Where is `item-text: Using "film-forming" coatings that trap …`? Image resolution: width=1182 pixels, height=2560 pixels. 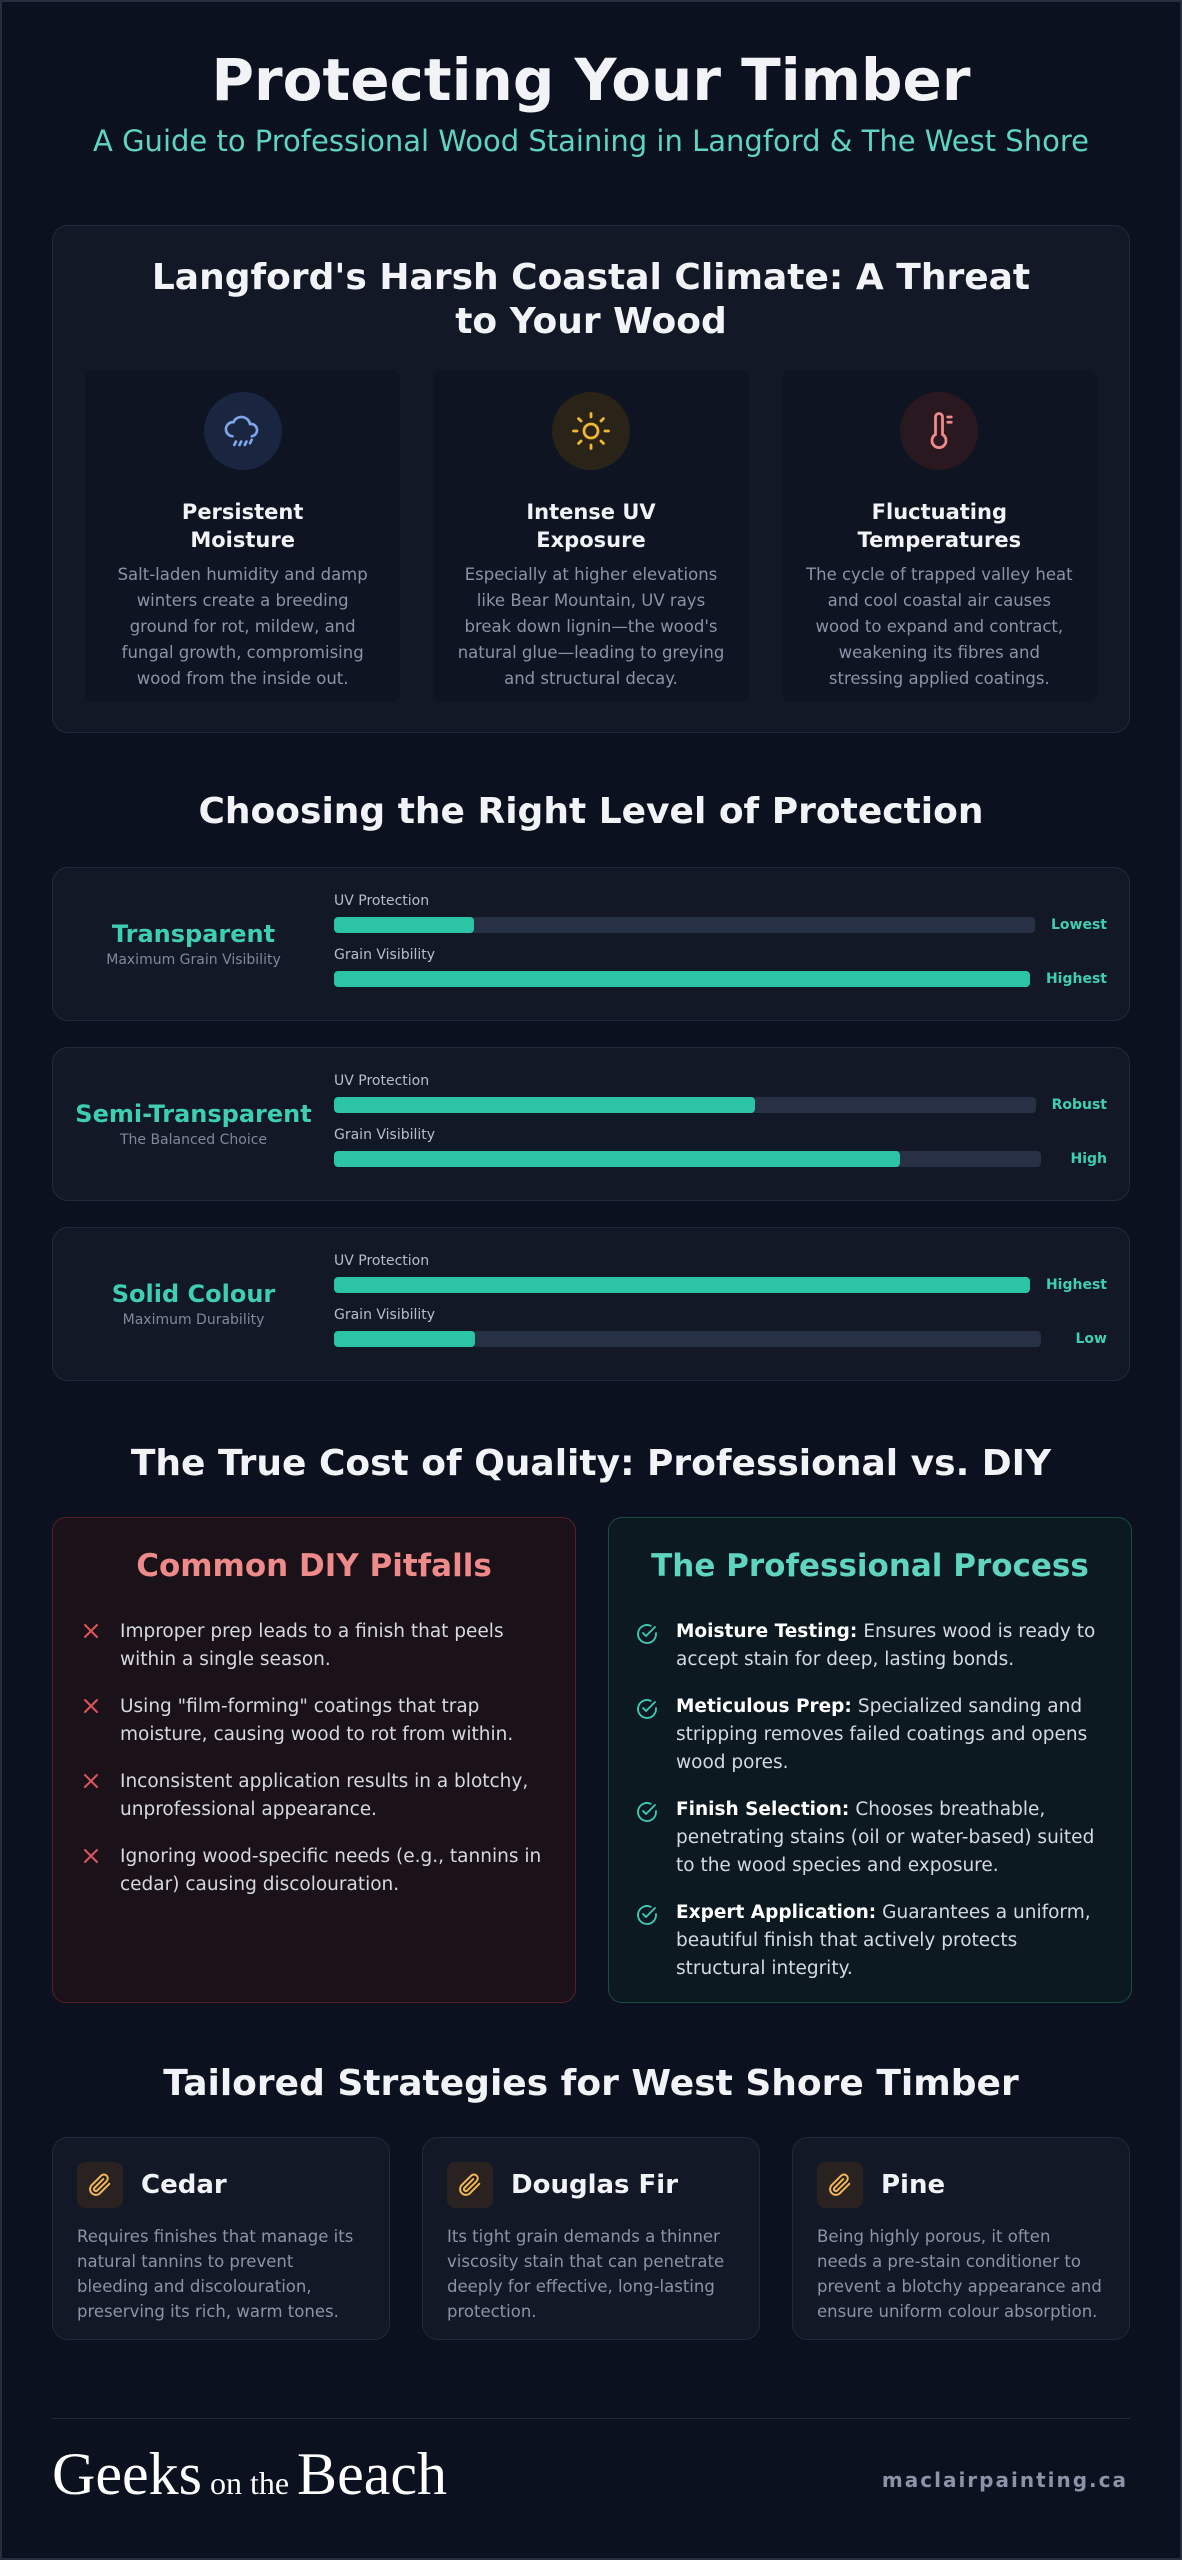 item-text: Using "film-forming" coatings that trap … is located at coordinates (317, 1720).